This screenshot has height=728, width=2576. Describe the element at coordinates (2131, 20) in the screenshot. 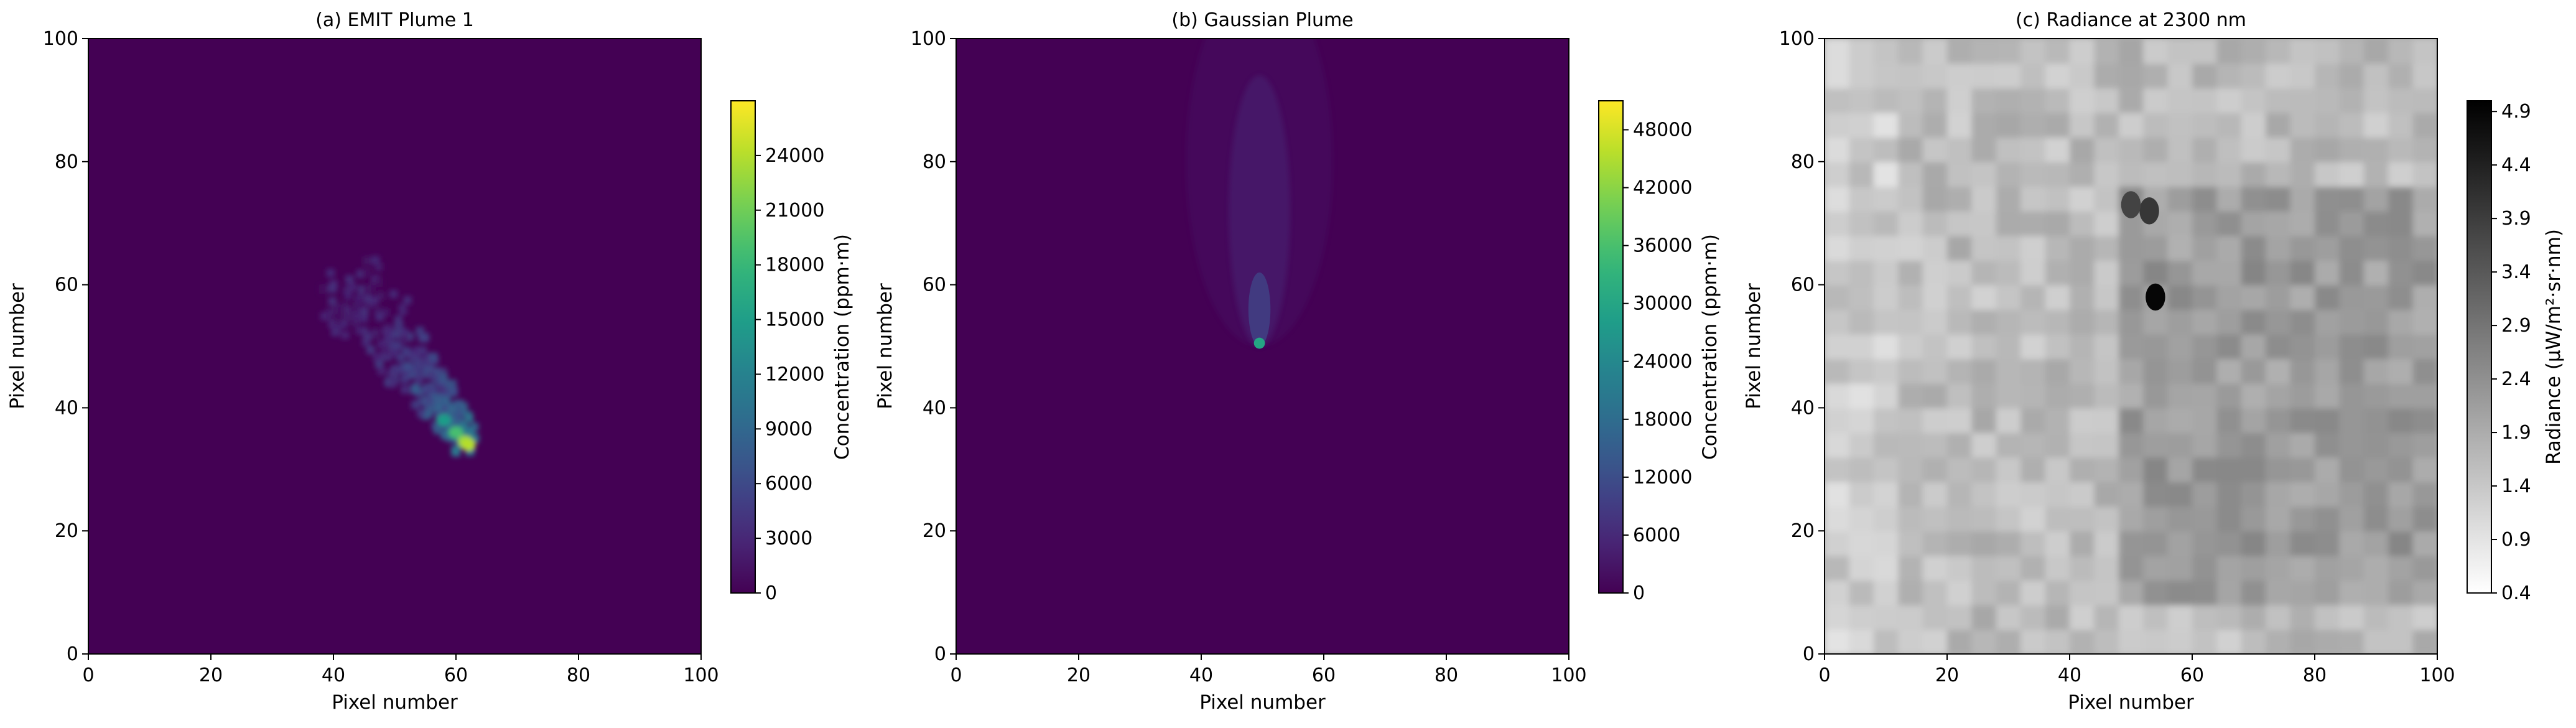

I see `chart-title: (c) Radiance at 2300 nm` at that location.